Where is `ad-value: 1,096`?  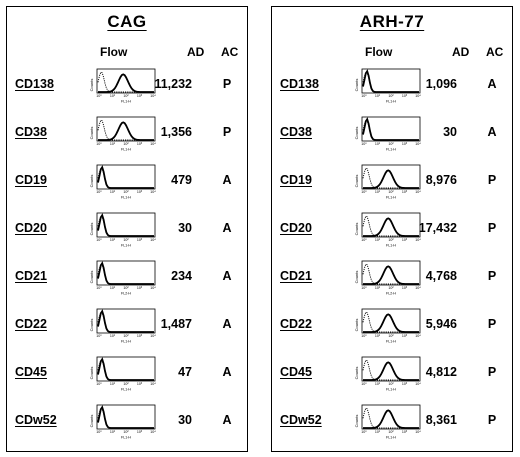 ad-value: 1,096 is located at coordinates (441, 84).